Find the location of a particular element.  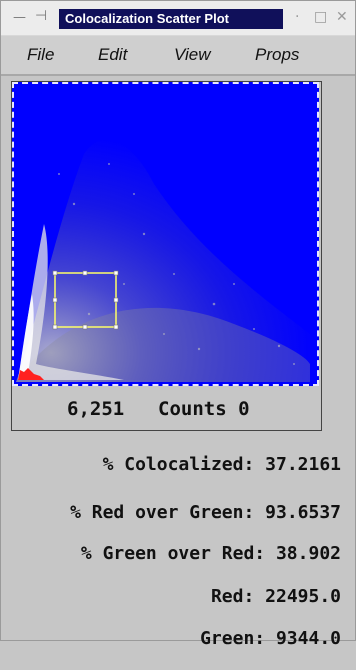

selection-box is located at coordinates (85, 300).